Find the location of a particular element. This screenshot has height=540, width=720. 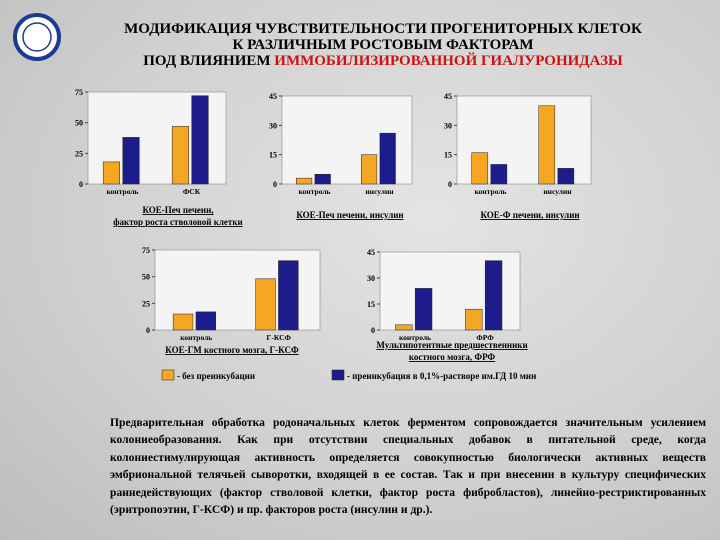

title-part: ПОД ВЛИЯНИЕМ is located at coordinates (206, 61).